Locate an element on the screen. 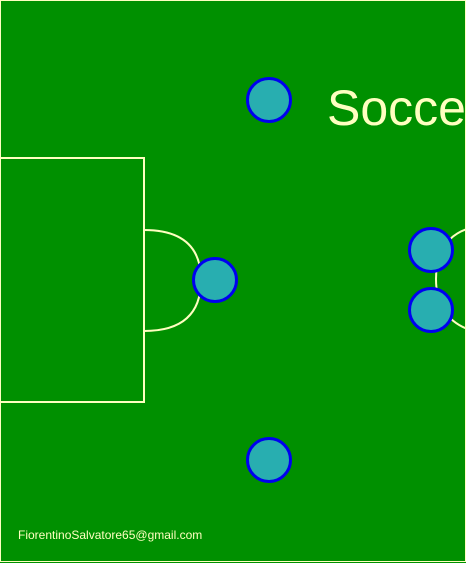 The height and width of the screenshot is (563, 466). page-title: Soccer is located at coordinates (396, 108).